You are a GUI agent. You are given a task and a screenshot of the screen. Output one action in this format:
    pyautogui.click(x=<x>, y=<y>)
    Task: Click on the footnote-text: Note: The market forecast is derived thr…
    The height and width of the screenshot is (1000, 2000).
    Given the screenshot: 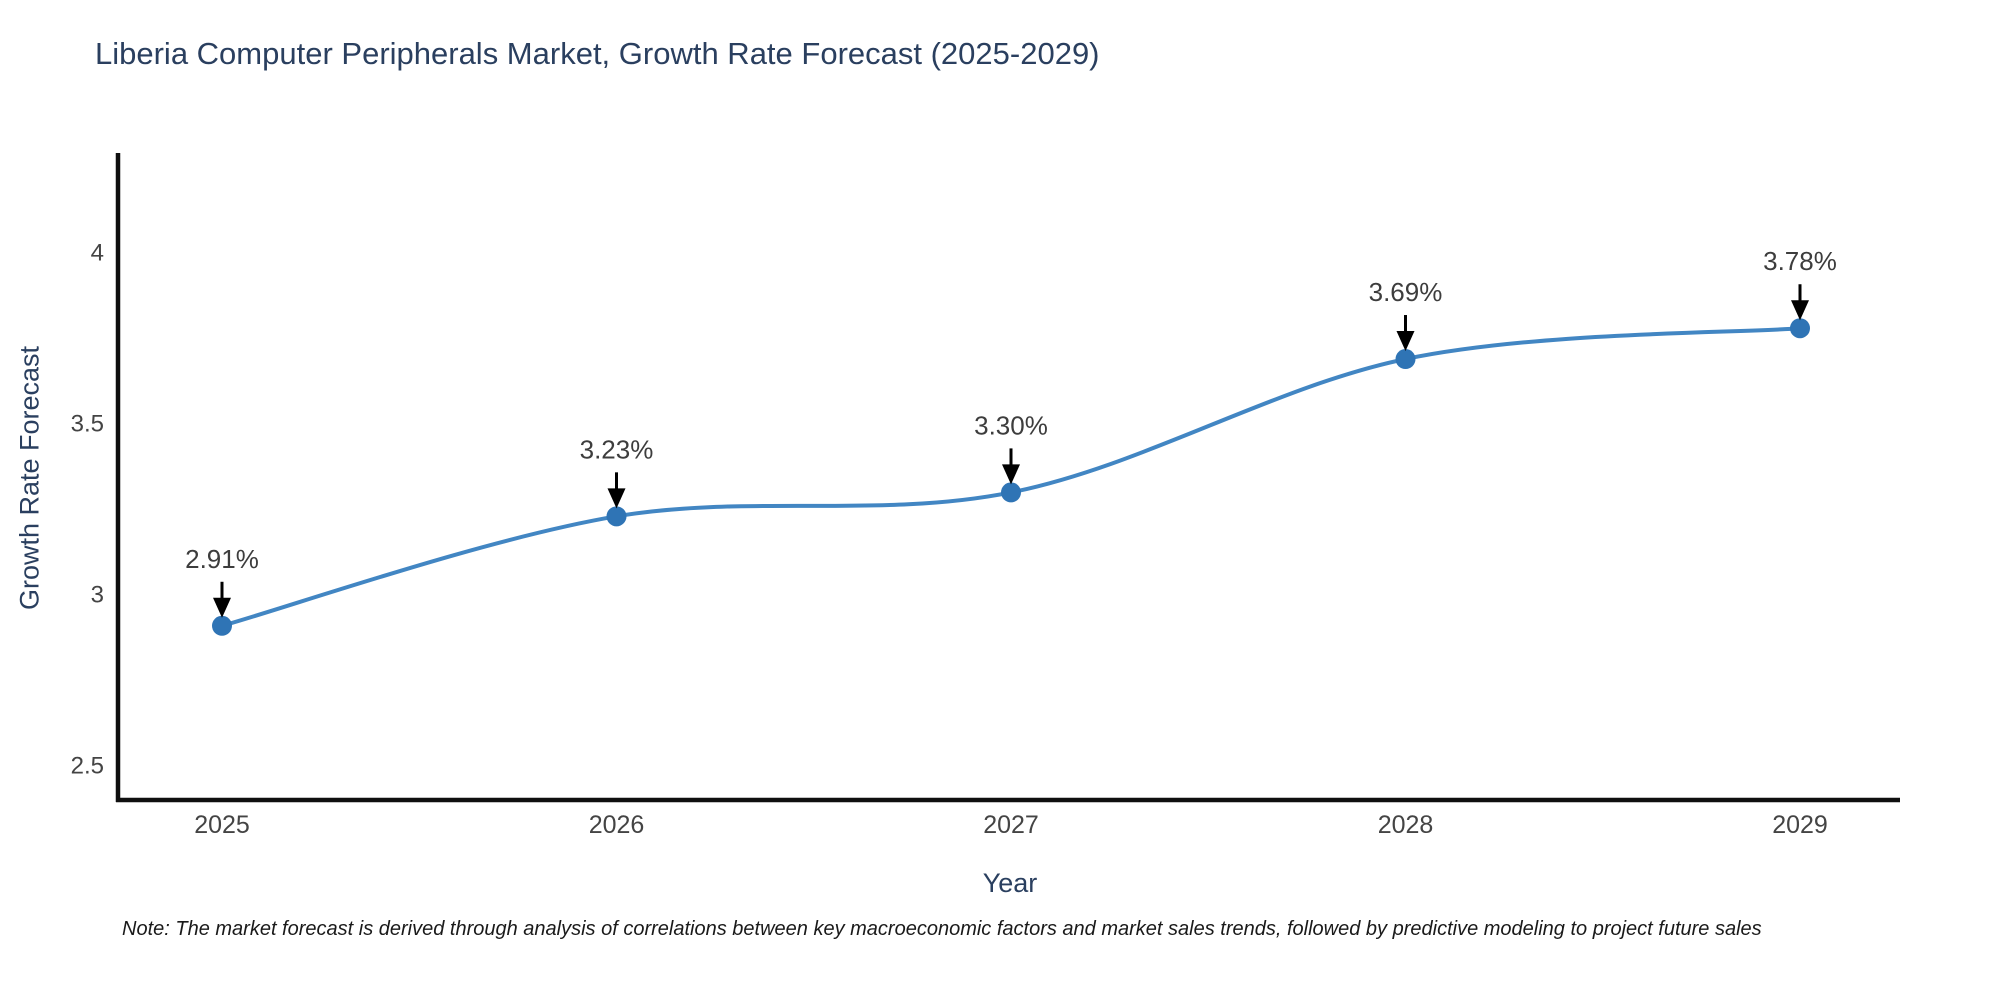 What is the action you would take?
    pyautogui.click(x=942, y=929)
    